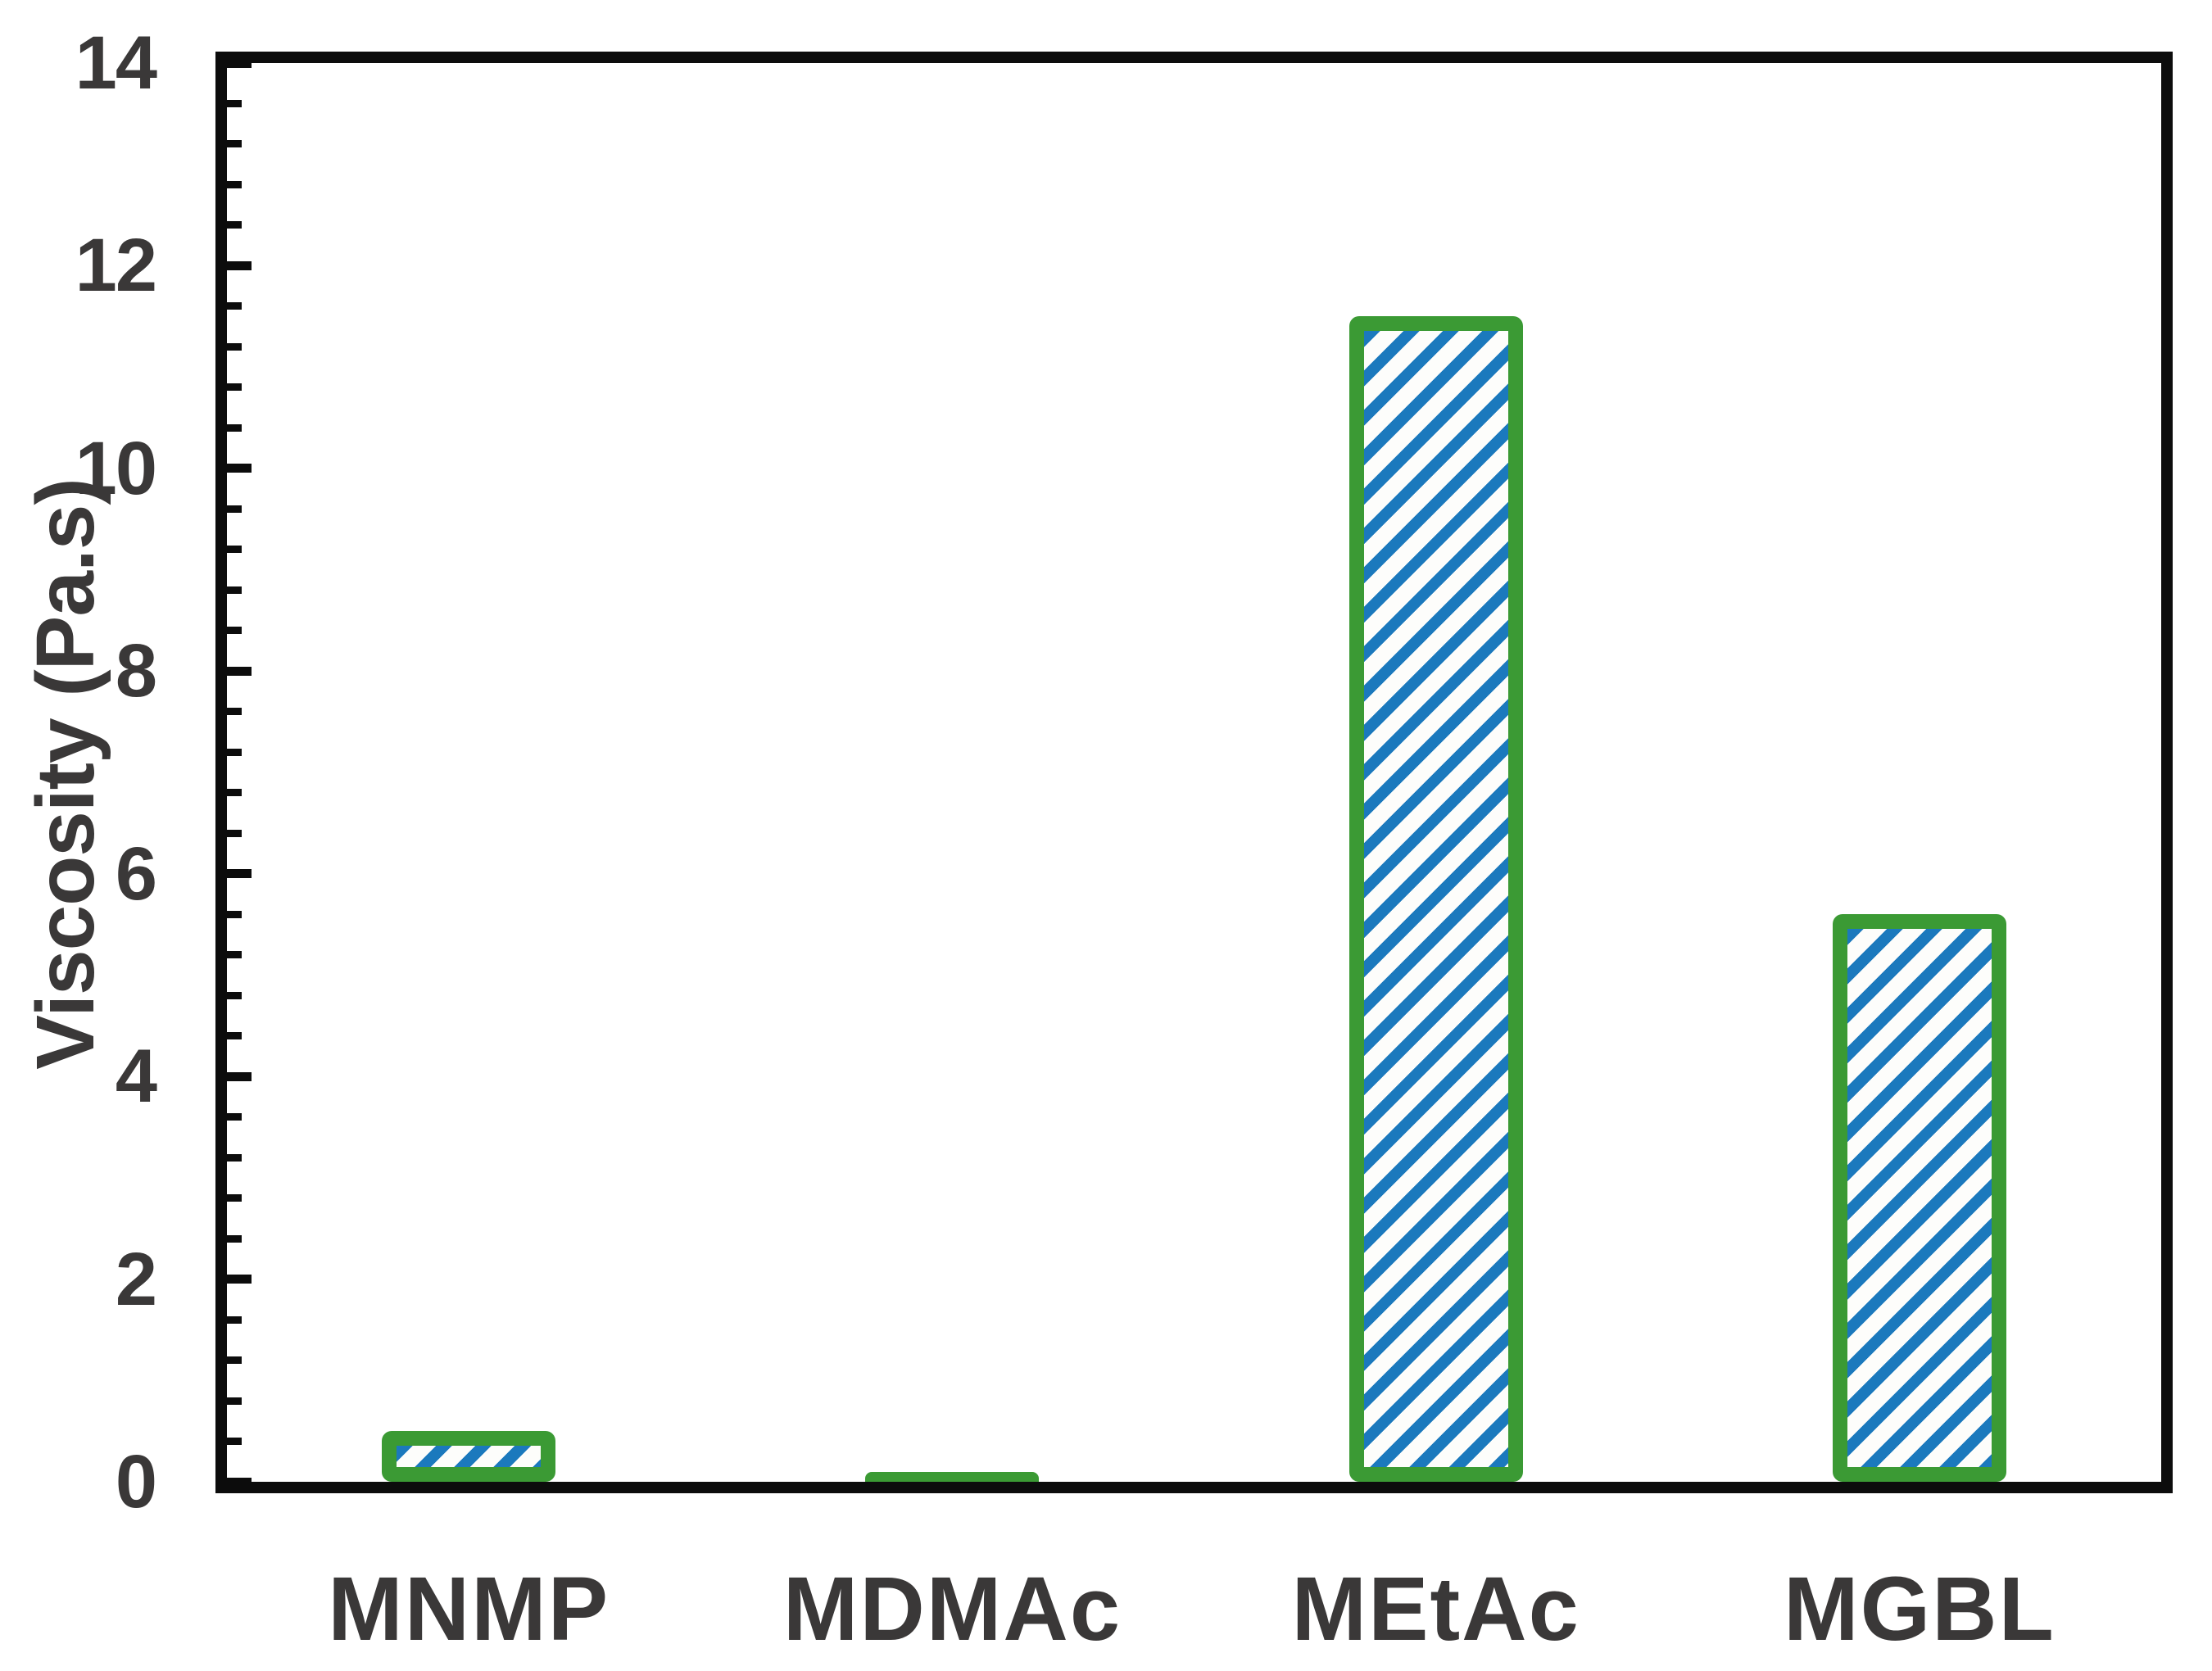 The width and height of the screenshot is (2212, 1671). I want to click on y-tick-label-0: 0, so click(136, 1482).